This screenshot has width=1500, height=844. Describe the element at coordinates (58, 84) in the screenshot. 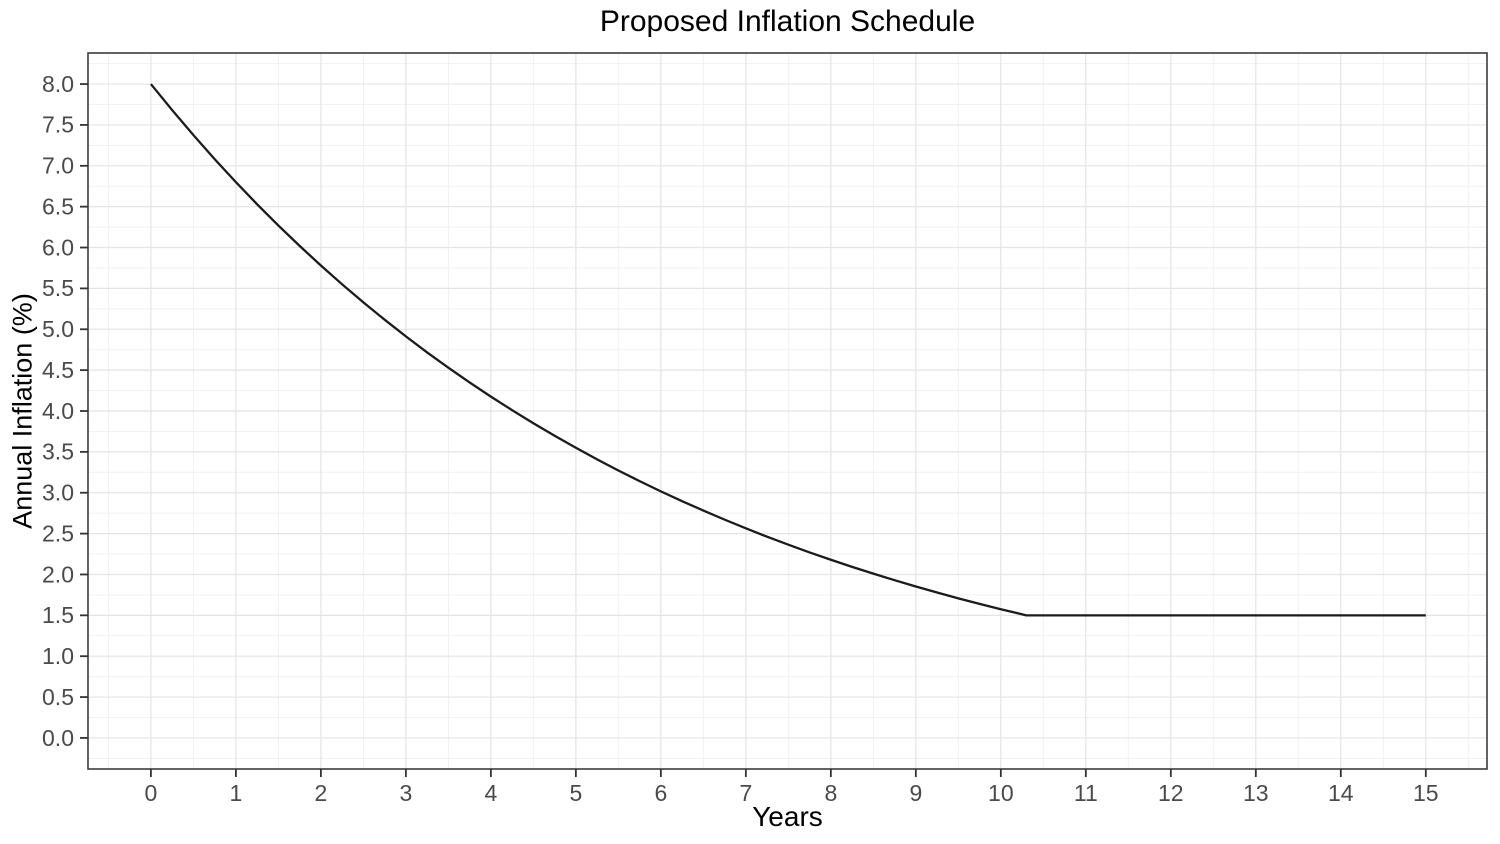

I see `svg-text: 8.0` at that location.